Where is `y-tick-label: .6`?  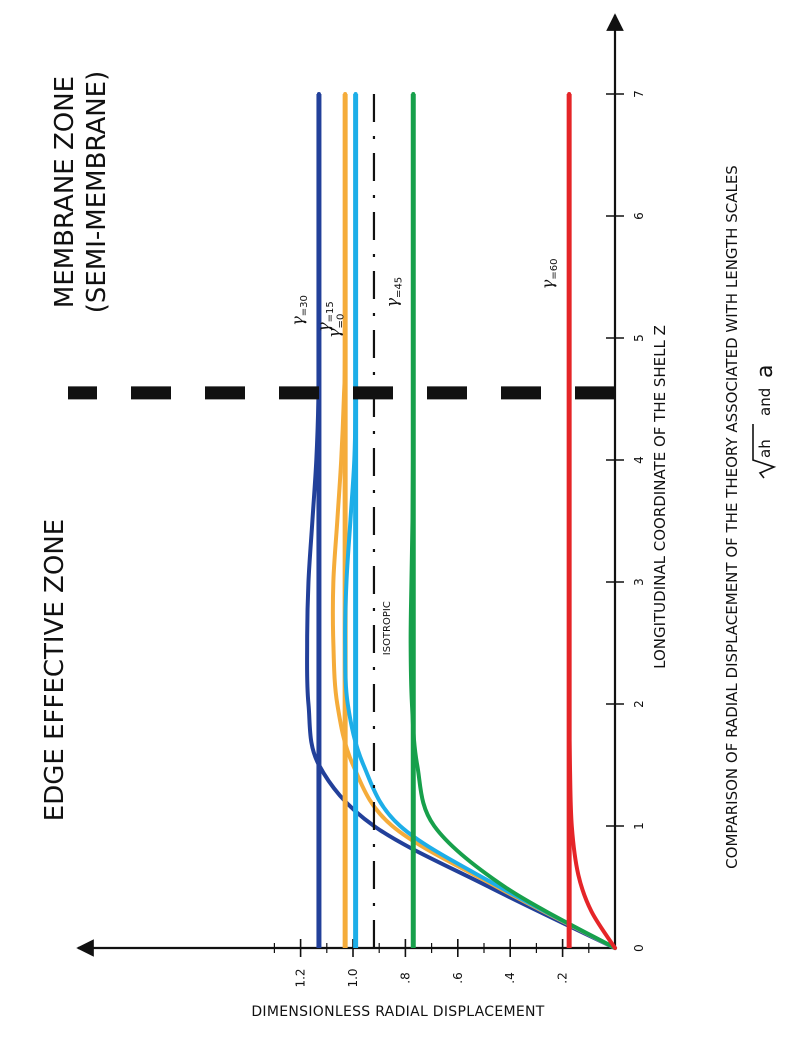
y-tick-label: .6 is located at coordinates (458, 977).